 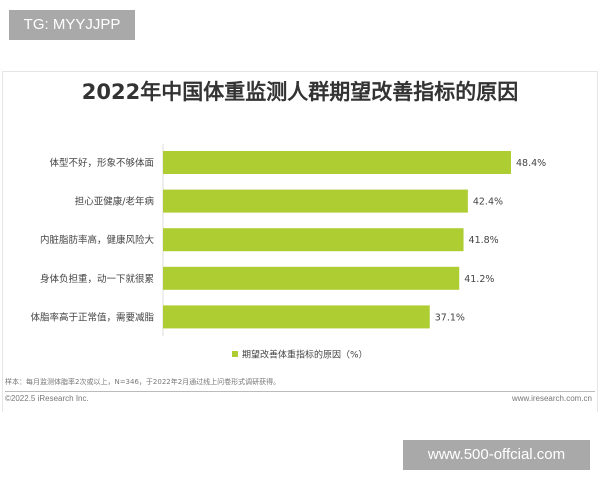 What do you see at coordinates (305, 355) in the screenshot?
I see `legend-label: 期望改善体重指标的原因（%）` at bounding box center [305, 355].